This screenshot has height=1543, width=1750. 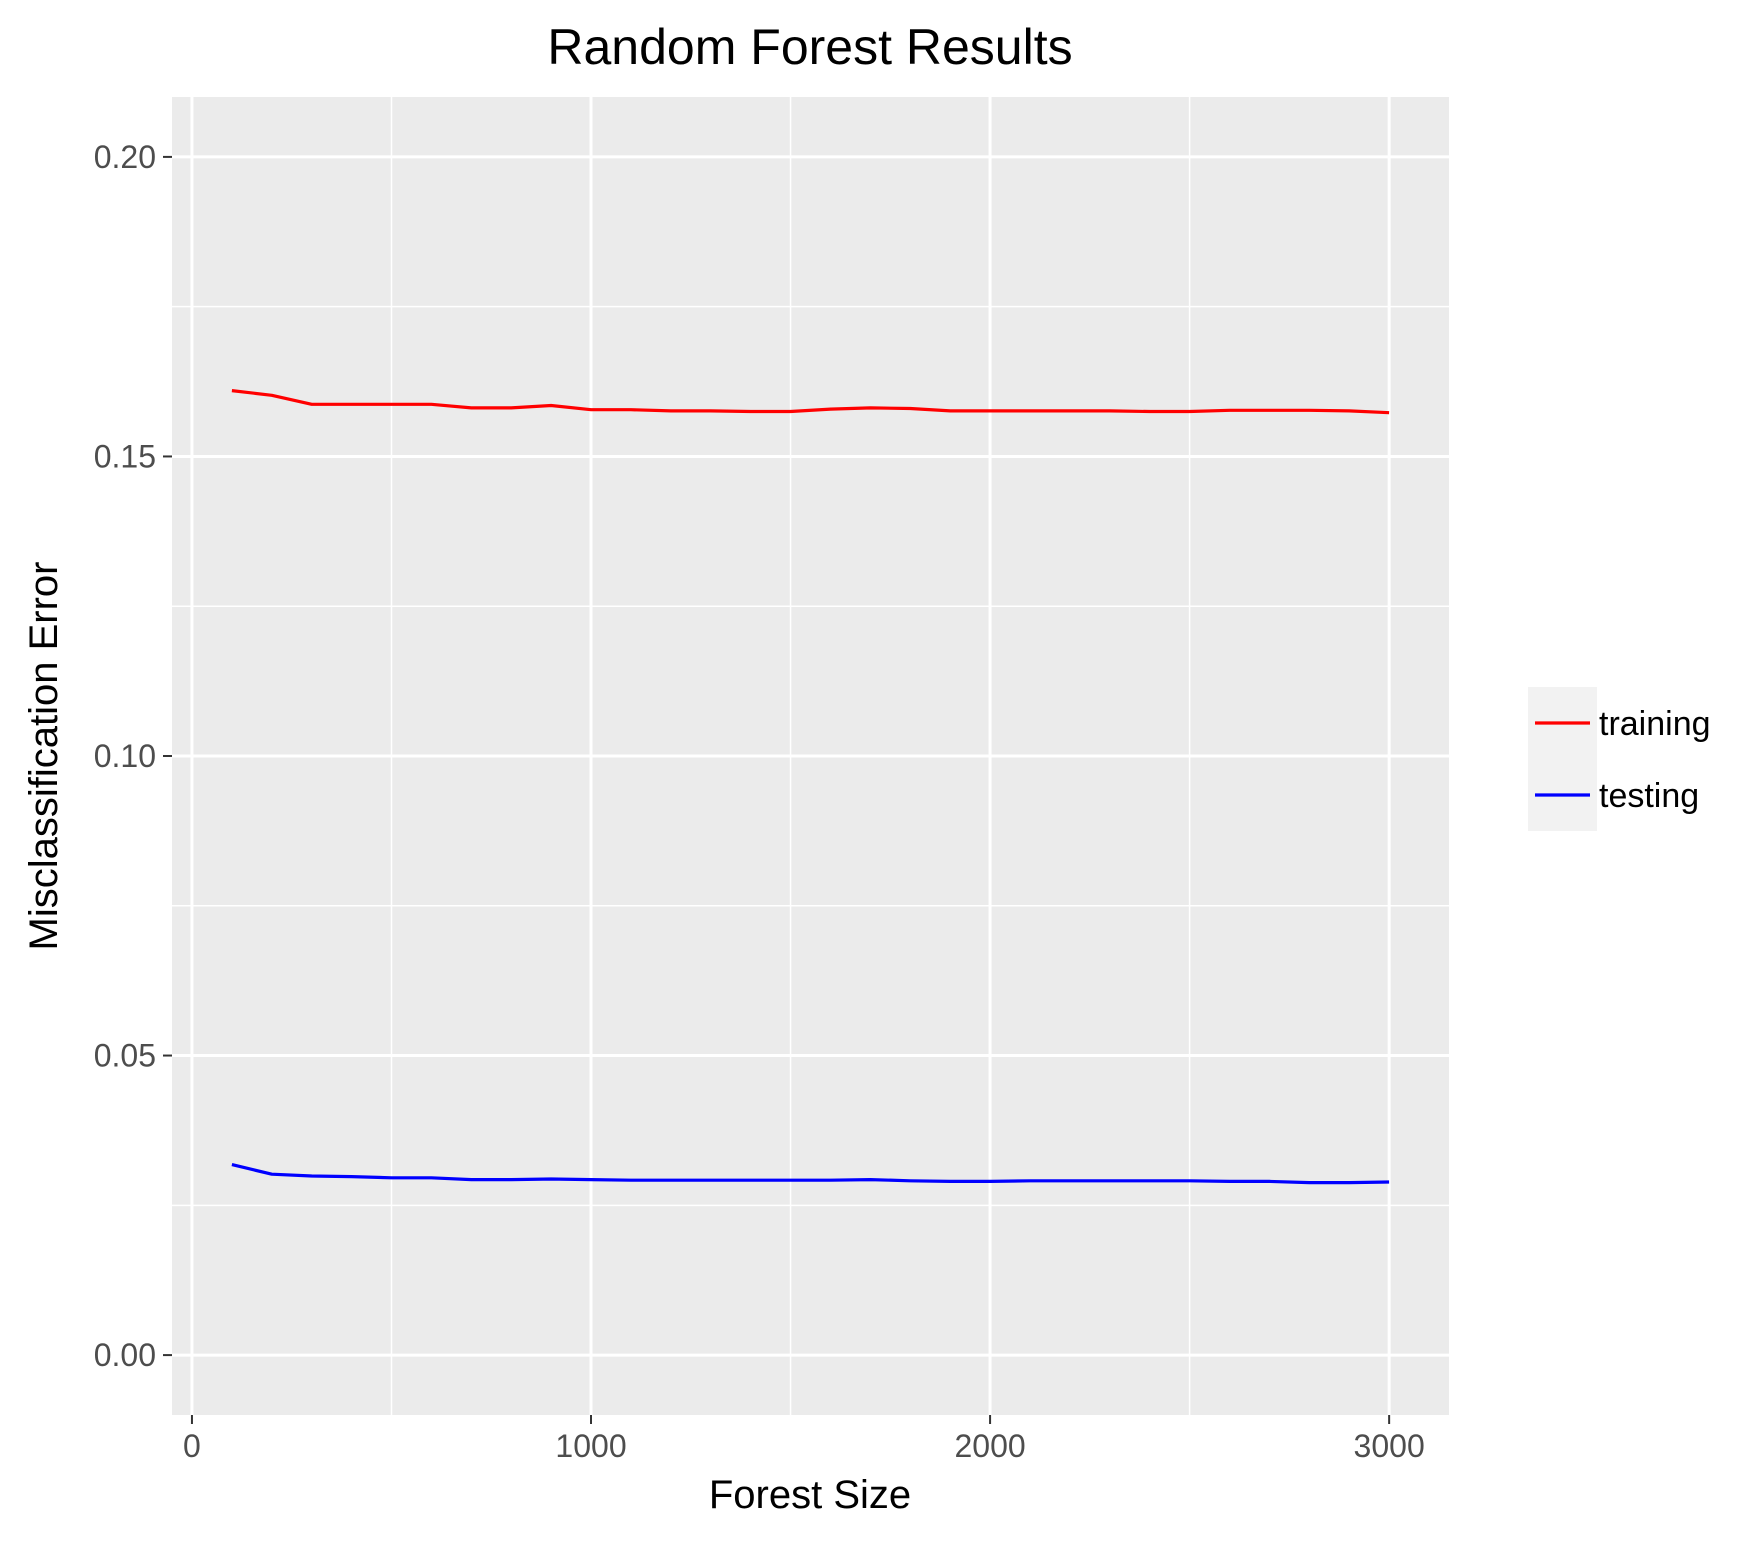 I want to click on y-tick-label: 0.15, so click(x=125, y=456).